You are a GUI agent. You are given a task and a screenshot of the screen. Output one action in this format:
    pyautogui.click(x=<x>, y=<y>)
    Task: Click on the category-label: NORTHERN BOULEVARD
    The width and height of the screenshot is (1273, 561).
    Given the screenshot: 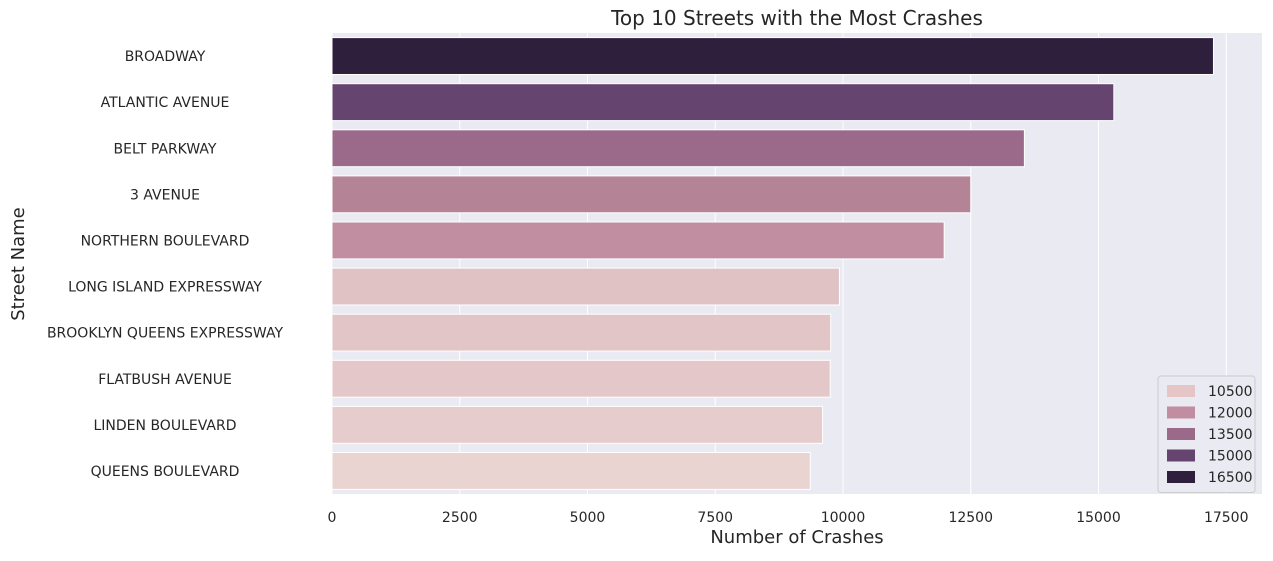 What is the action you would take?
    pyautogui.click(x=165, y=241)
    